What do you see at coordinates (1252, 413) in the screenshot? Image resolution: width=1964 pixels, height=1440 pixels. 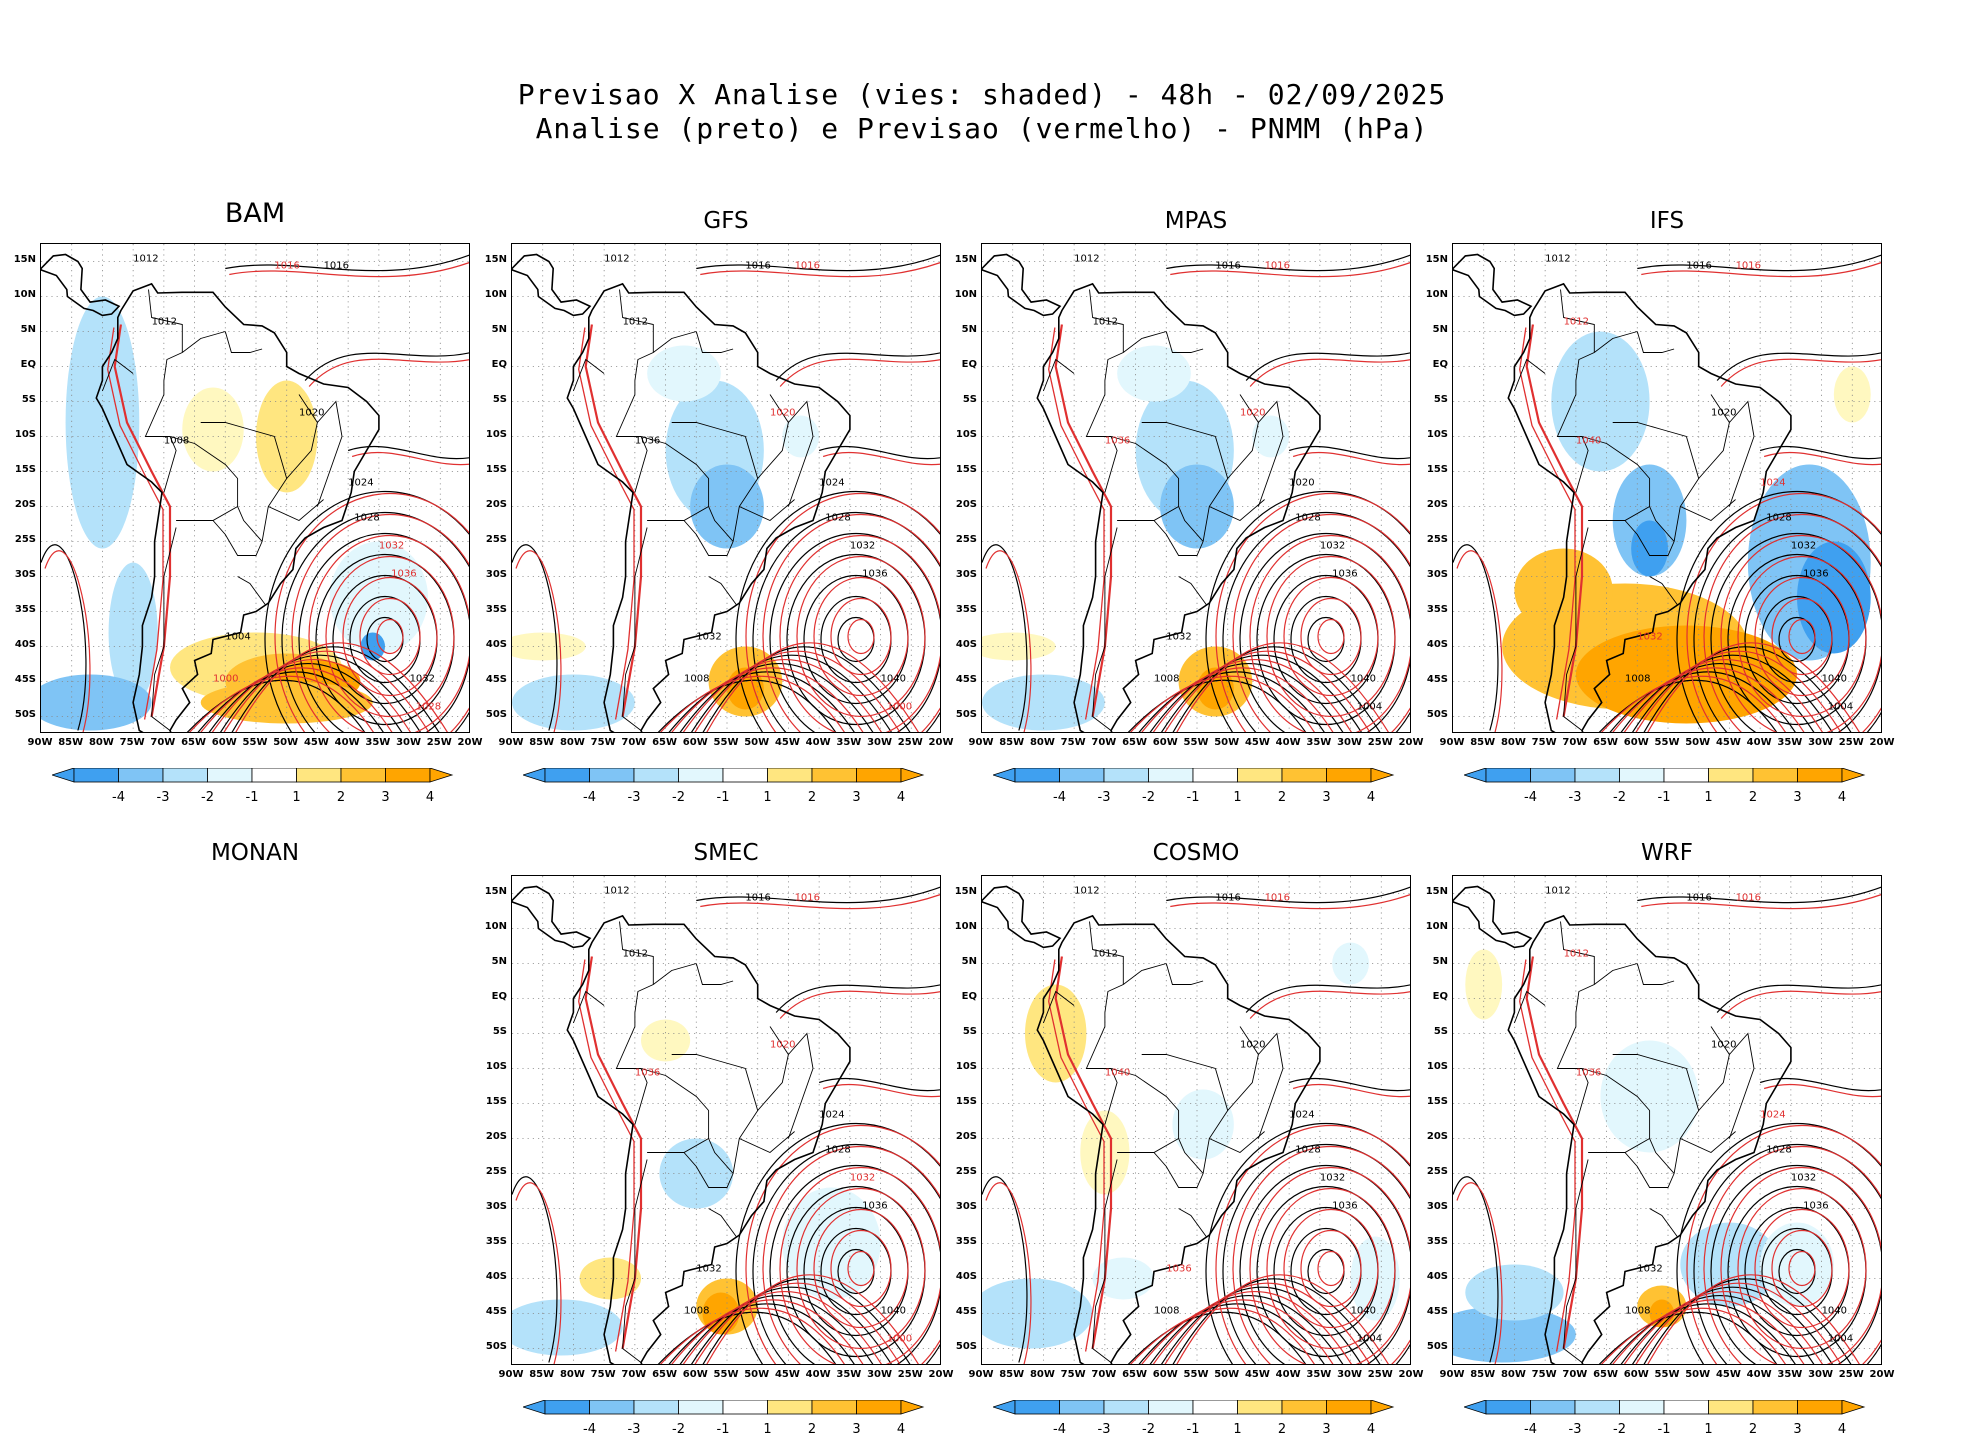 I see `isobar-label: 1020` at bounding box center [1252, 413].